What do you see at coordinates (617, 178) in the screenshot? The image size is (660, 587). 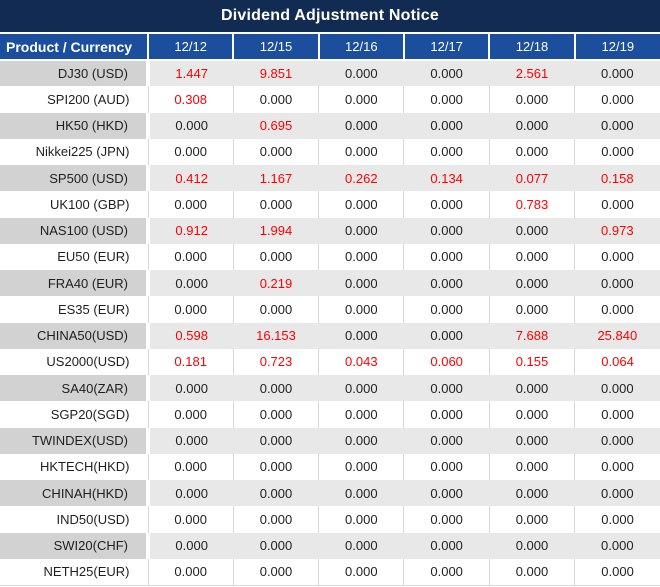 I see `value-cell: 0.158` at bounding box center [617, 178].